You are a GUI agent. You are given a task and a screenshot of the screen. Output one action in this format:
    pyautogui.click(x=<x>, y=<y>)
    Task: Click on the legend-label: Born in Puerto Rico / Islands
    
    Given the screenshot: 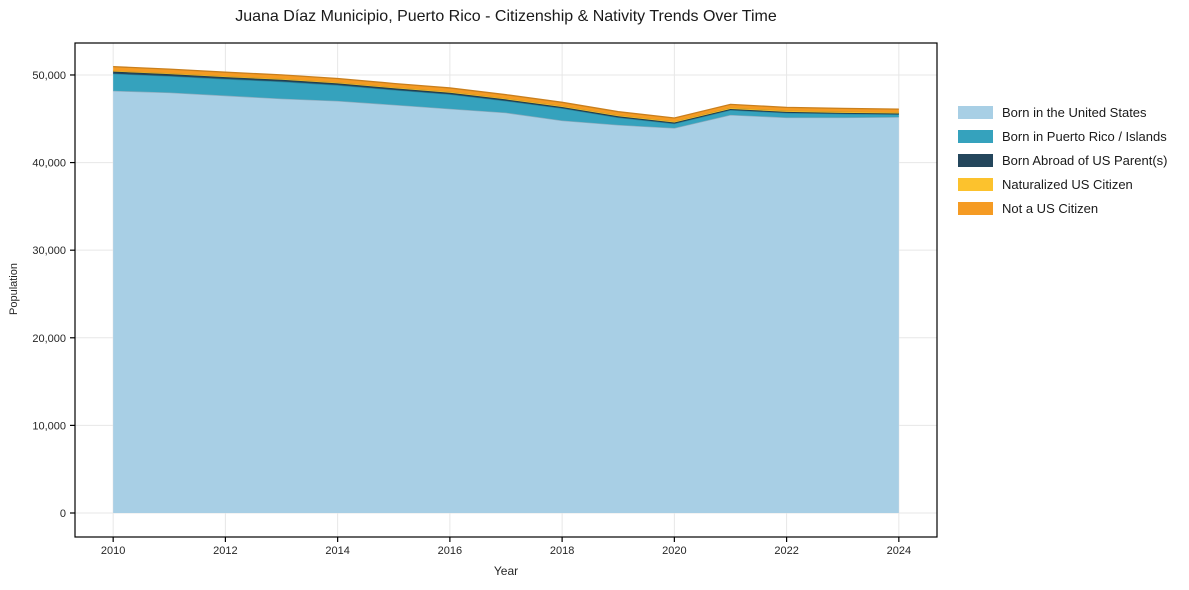 What is the action you would take?
    pyautogui.click(x=1084, y=136)
    